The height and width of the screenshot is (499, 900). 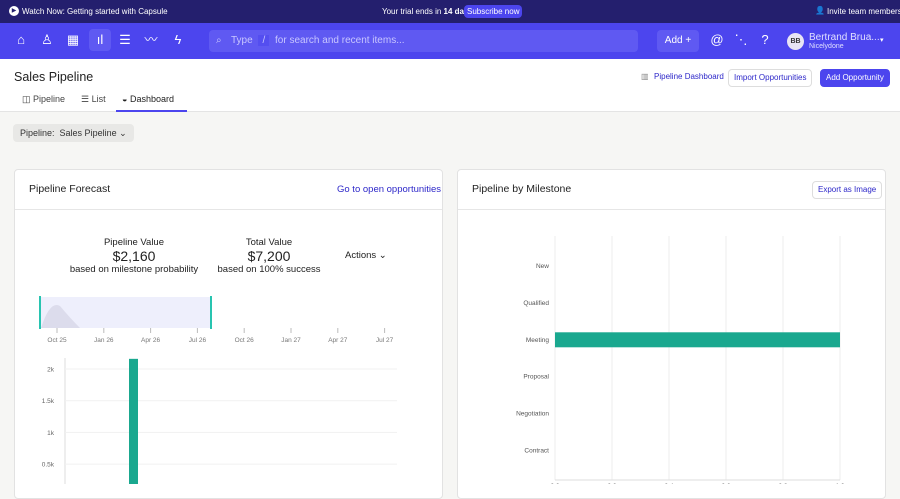 What do you see at coordinates (245, 340) in the screenshot?
I see `navigator-tick-label: Oct 26` at bounding box center [245, 340].